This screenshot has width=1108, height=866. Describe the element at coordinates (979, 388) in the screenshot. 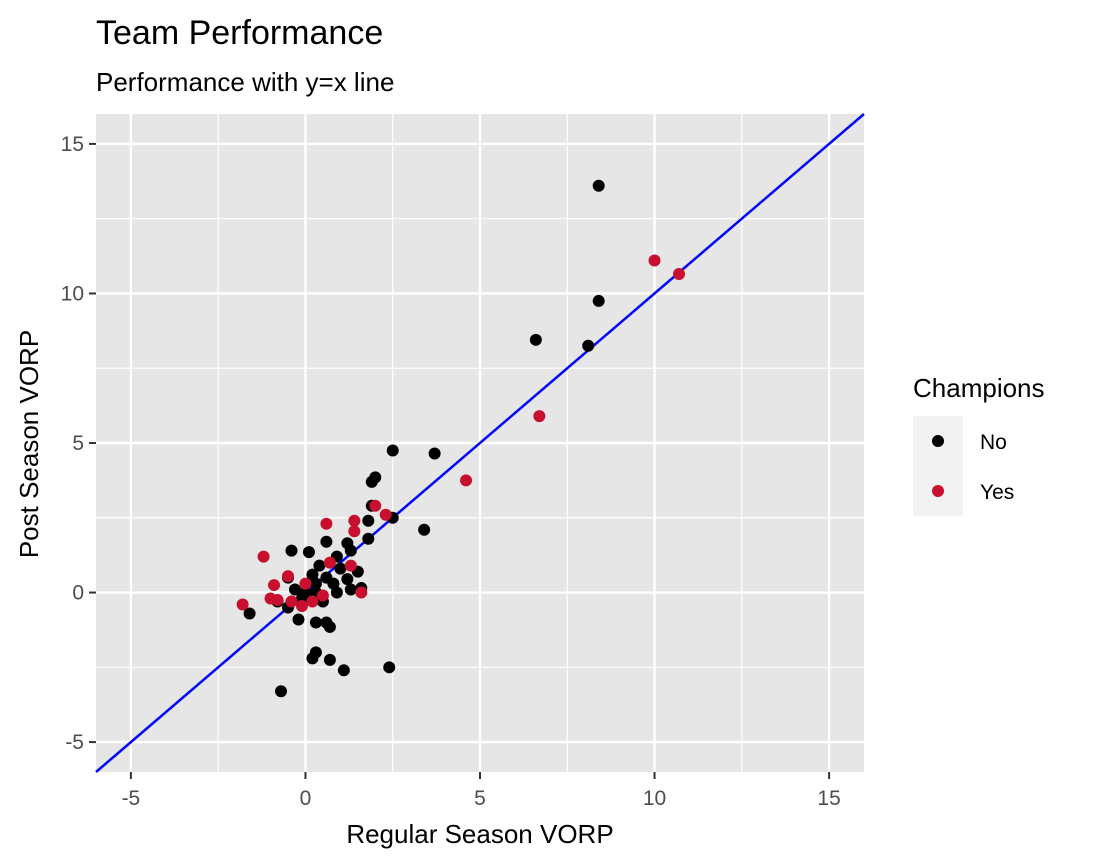

I see `legend-title: Champions` at that location.